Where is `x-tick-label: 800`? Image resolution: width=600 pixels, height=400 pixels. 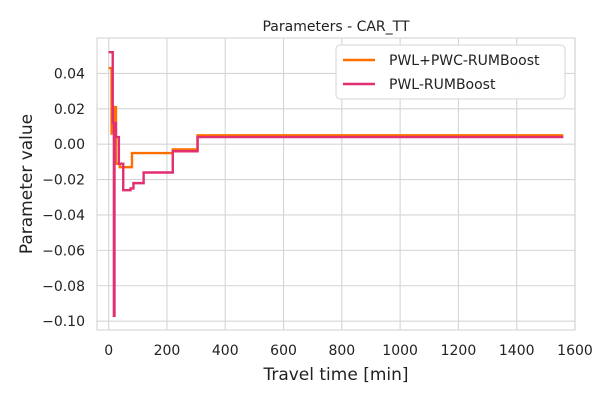 x-tick-label: 800 is located at coordinates (341, 351).